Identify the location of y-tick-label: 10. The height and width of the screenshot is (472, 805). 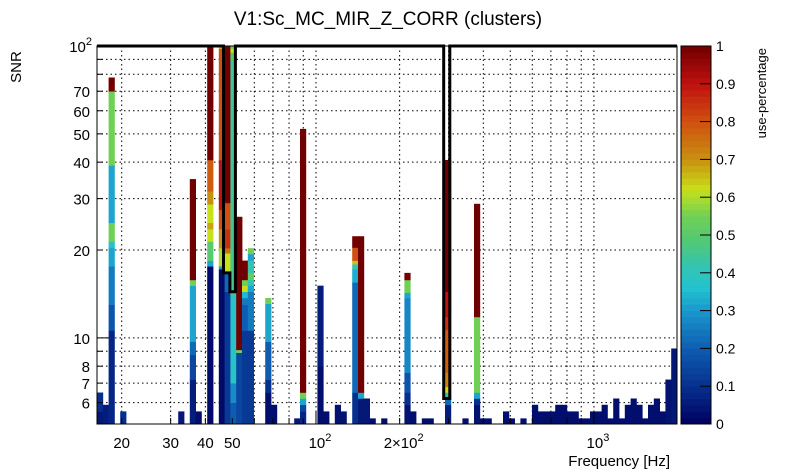
(81, 339).